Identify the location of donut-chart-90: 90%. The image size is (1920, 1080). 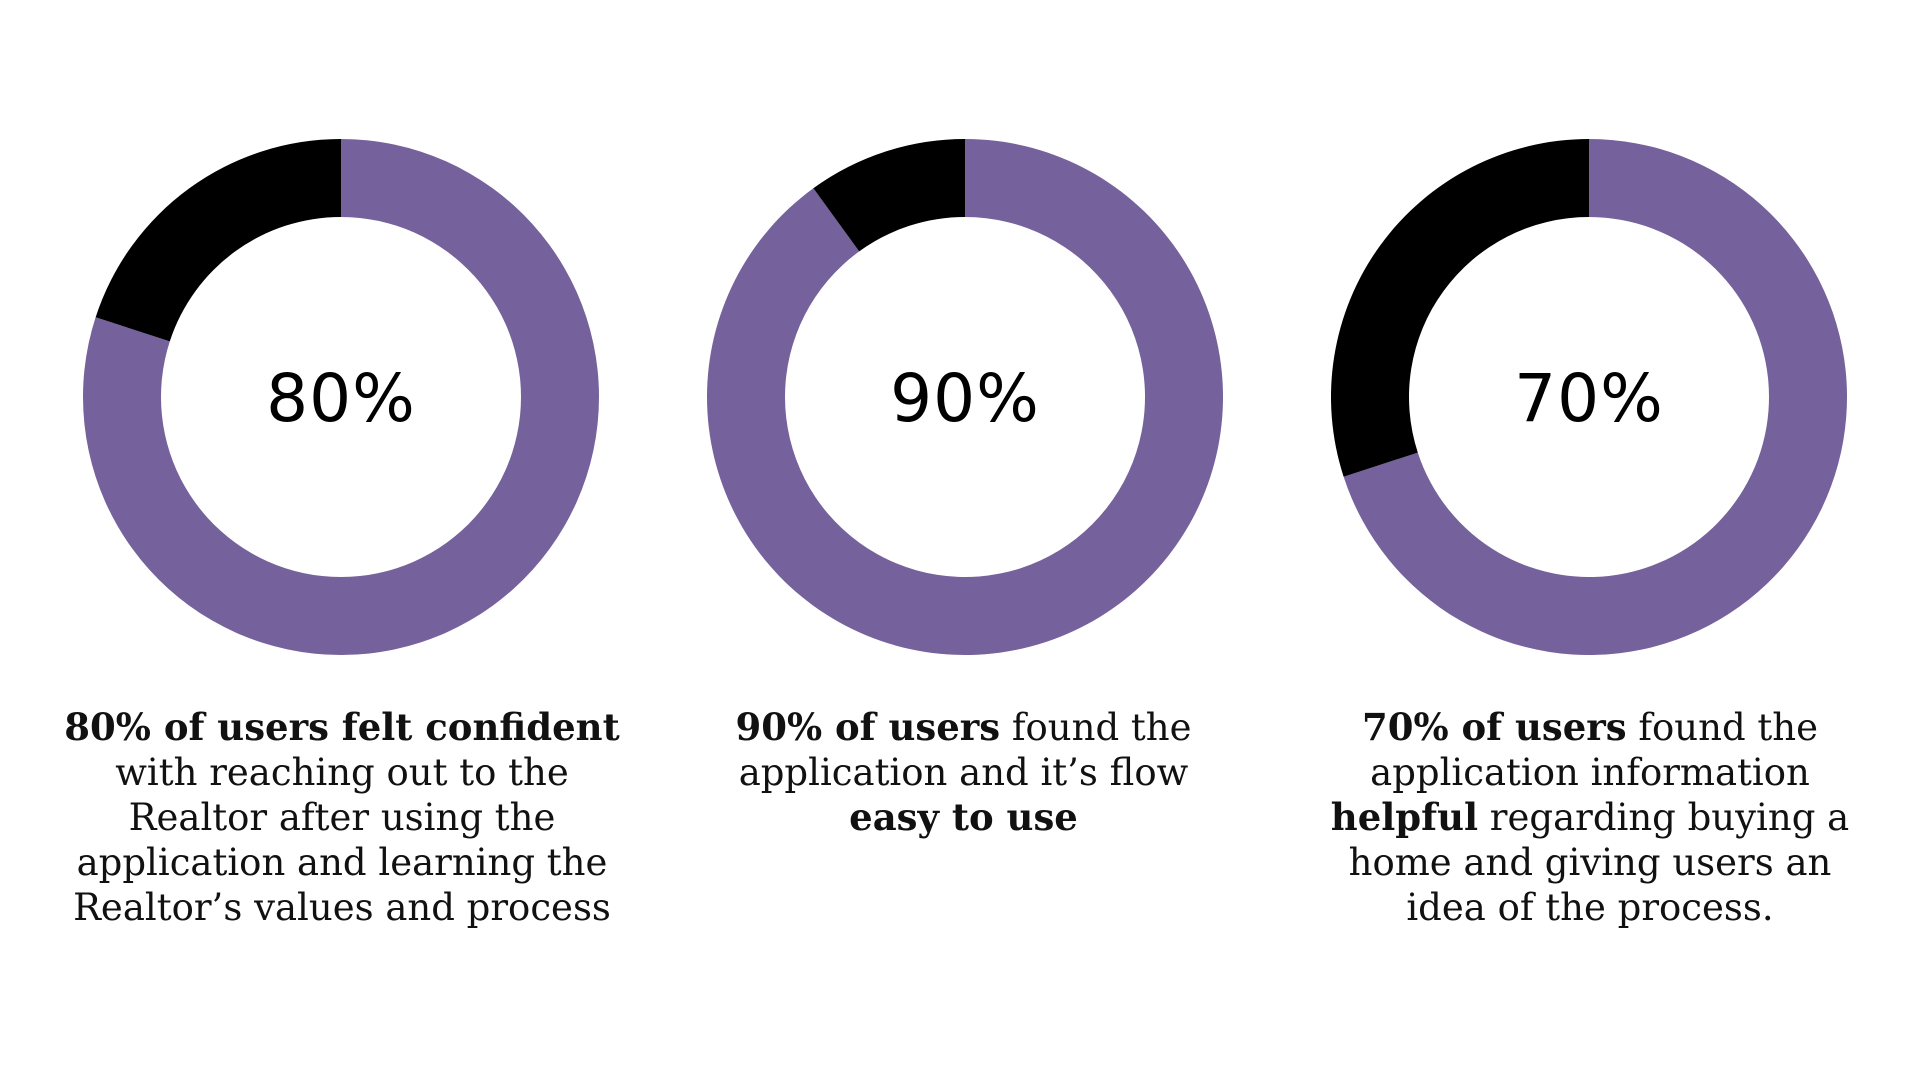
(964, 397).